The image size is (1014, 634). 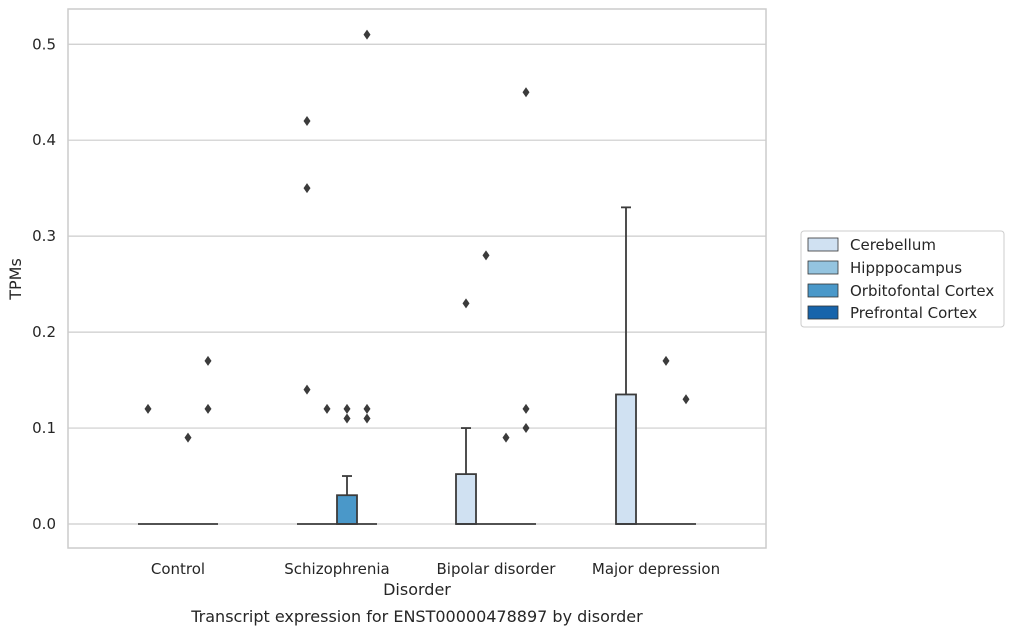 What do you see at coordinates (44, 284) in the screenshot?
I see `y-tick-labels: 0.0 0.1 0.2 0.3 0.4 0.5` at bounding box center [44, 284].